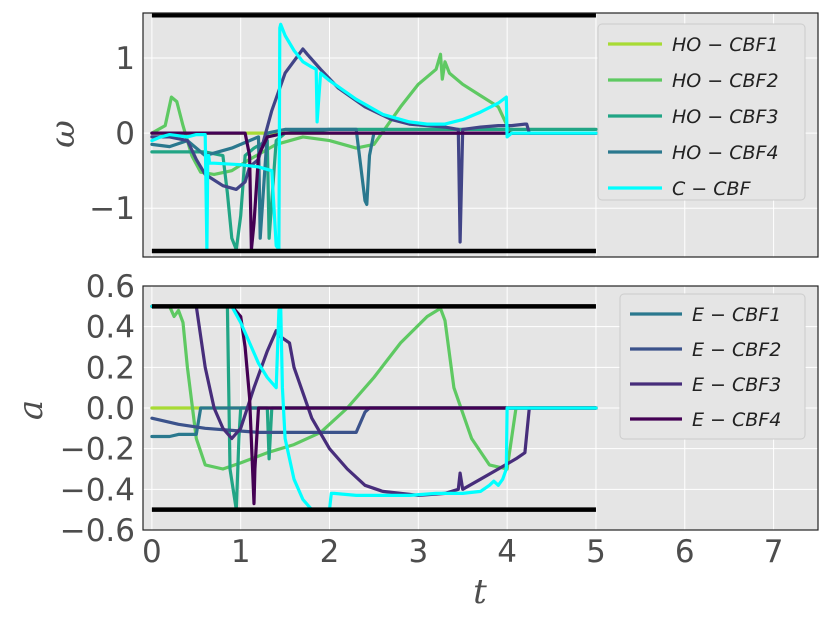 The width and height of the screenshot is (830, 623). Describe the element at coordinates (110, 287) in the screenshot. I see `y-tick-label: 0.6` at that location.